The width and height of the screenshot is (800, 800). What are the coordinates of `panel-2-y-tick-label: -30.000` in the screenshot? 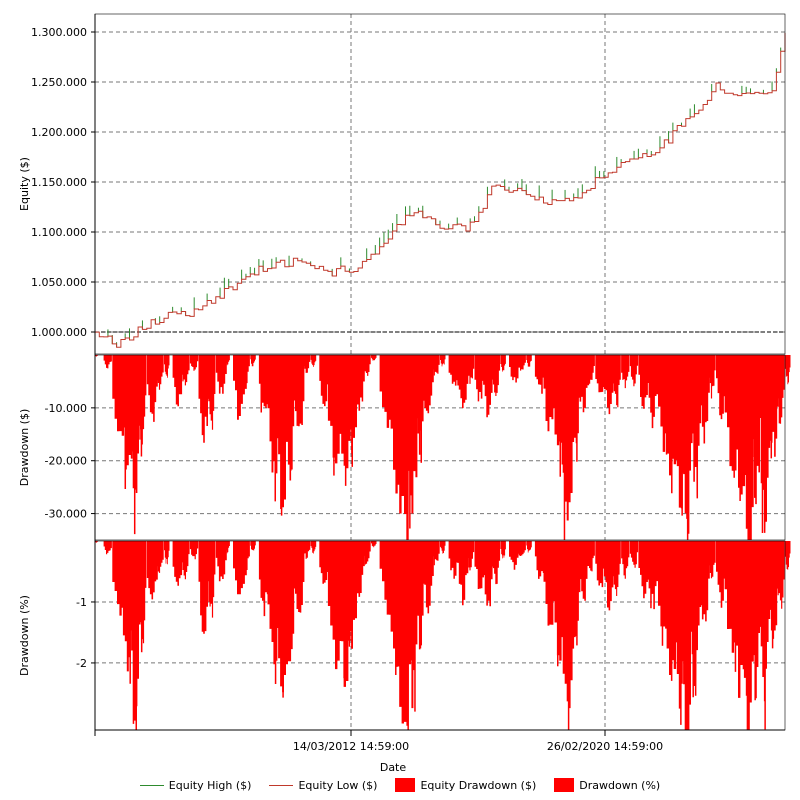 It's located at (66, 514).